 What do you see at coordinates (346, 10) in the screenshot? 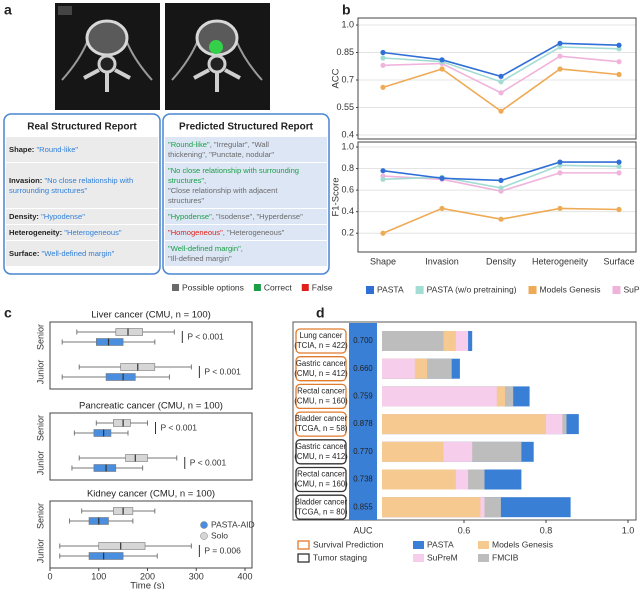
I see `panel-label: b` at bounding box center [346, 10].